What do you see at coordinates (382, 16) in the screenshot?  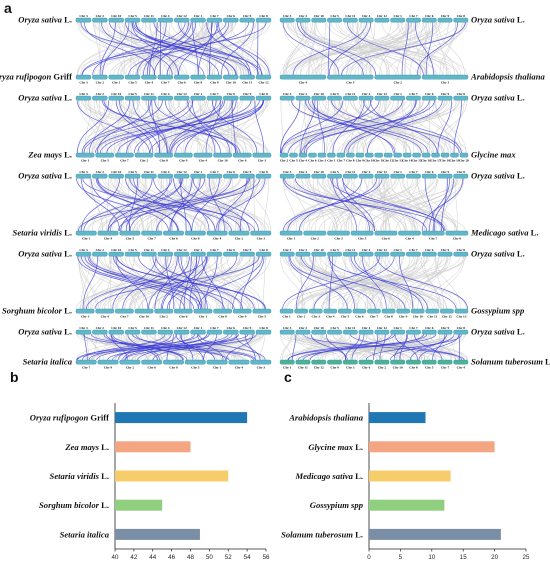 I see `top-chromosome-label-chr-12: Chr 12` at bounding box center [382, 16].